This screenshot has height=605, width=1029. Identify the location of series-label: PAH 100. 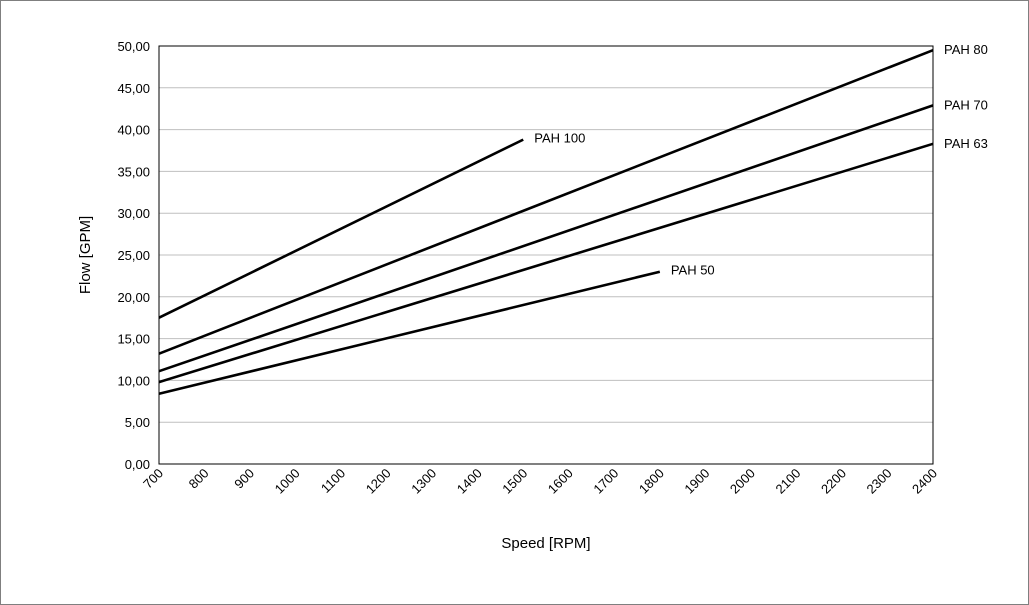
(559, 138).